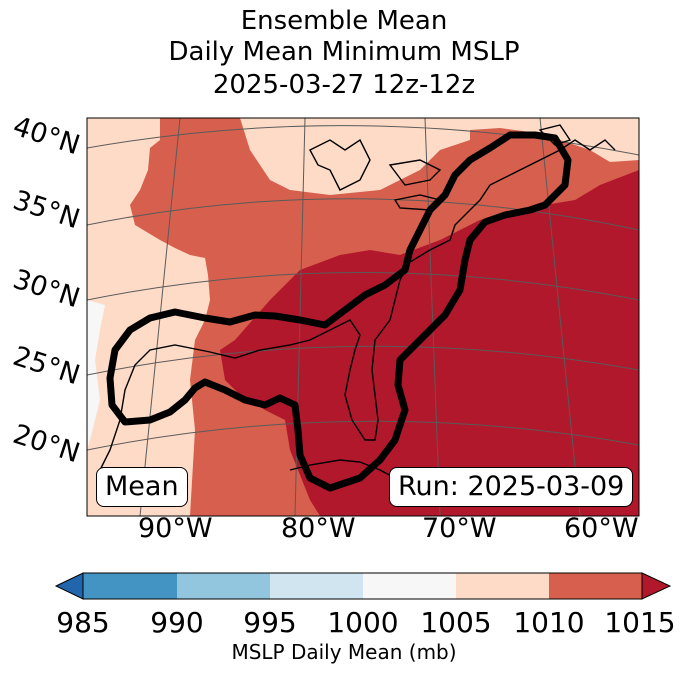  What do you see at coordinates (177, 622) in the screenshot?
I see `colorbar-tick-990: 990` at bounding box center [177, 622].